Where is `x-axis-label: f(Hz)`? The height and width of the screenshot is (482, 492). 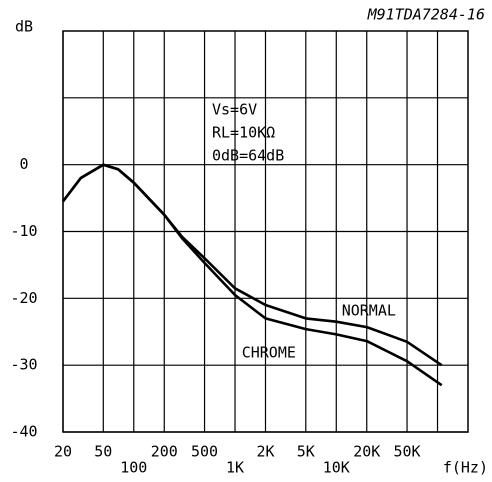
x-axis-label: f(Hz) is located at coordinates (465, 468).